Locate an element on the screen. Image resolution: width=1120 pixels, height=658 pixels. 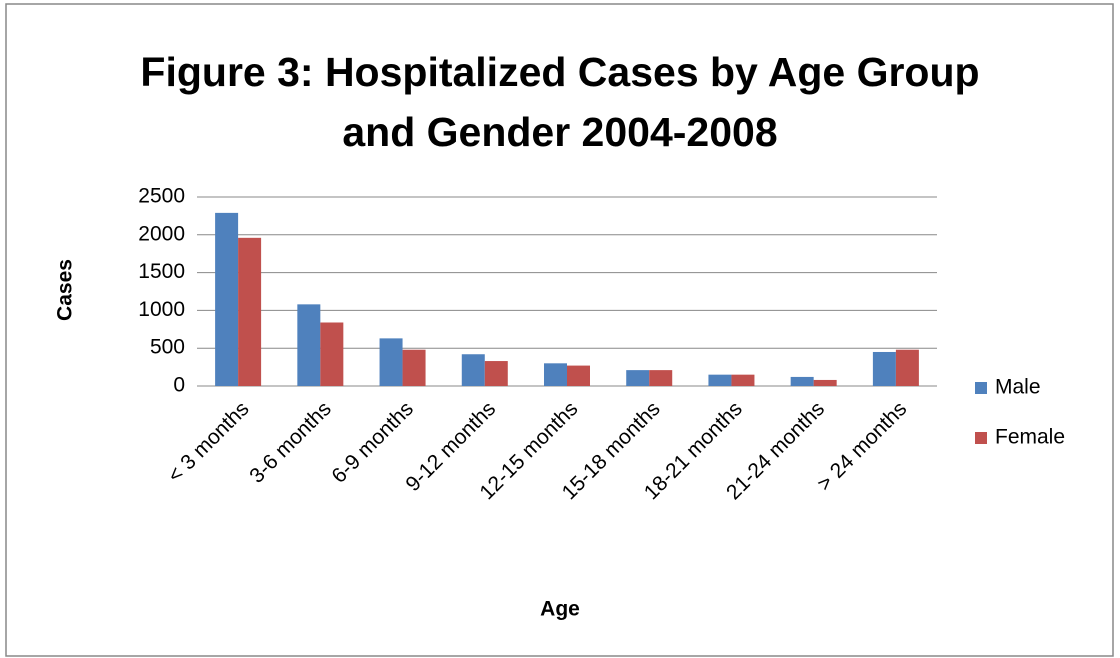
legend-label: Male is located at coordinates (1018, 387).